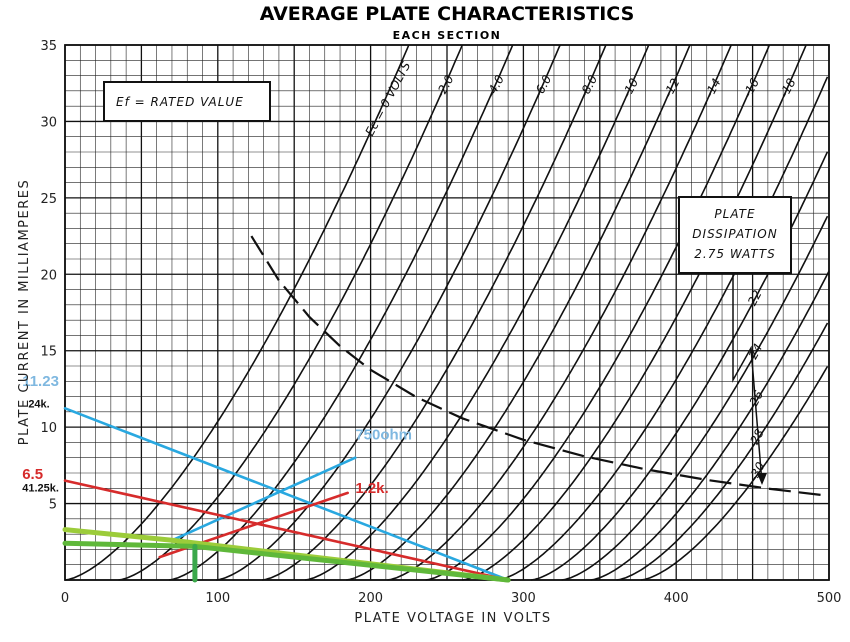 The height and width of the screenshot is (642, 850). Describe the element at coordinates (829, 598) in the screenshot. I see `x-tick-label: 500` at that location.